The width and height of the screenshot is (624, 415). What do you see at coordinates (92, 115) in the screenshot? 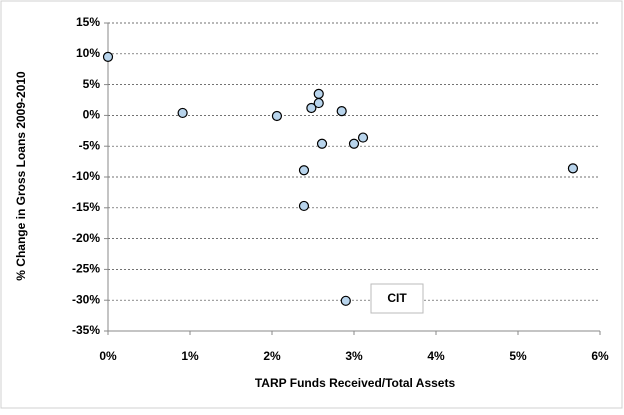
I see `y-tick-label: 0%` at bounding box center [92, 115].